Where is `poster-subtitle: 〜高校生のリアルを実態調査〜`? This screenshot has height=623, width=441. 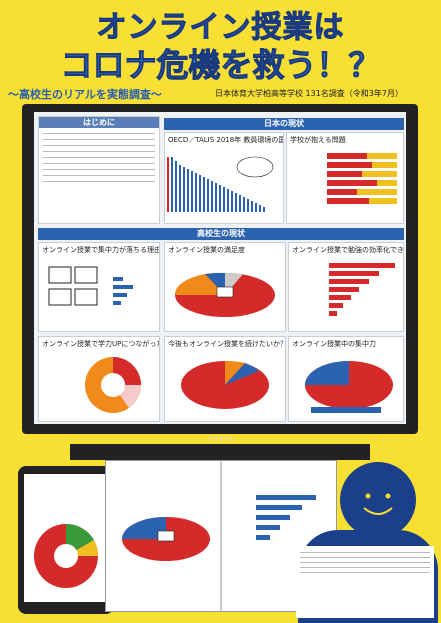 poster-subtitle: 〜高校生のリアルを実態調査〜 is located at coordinates (85, 94).